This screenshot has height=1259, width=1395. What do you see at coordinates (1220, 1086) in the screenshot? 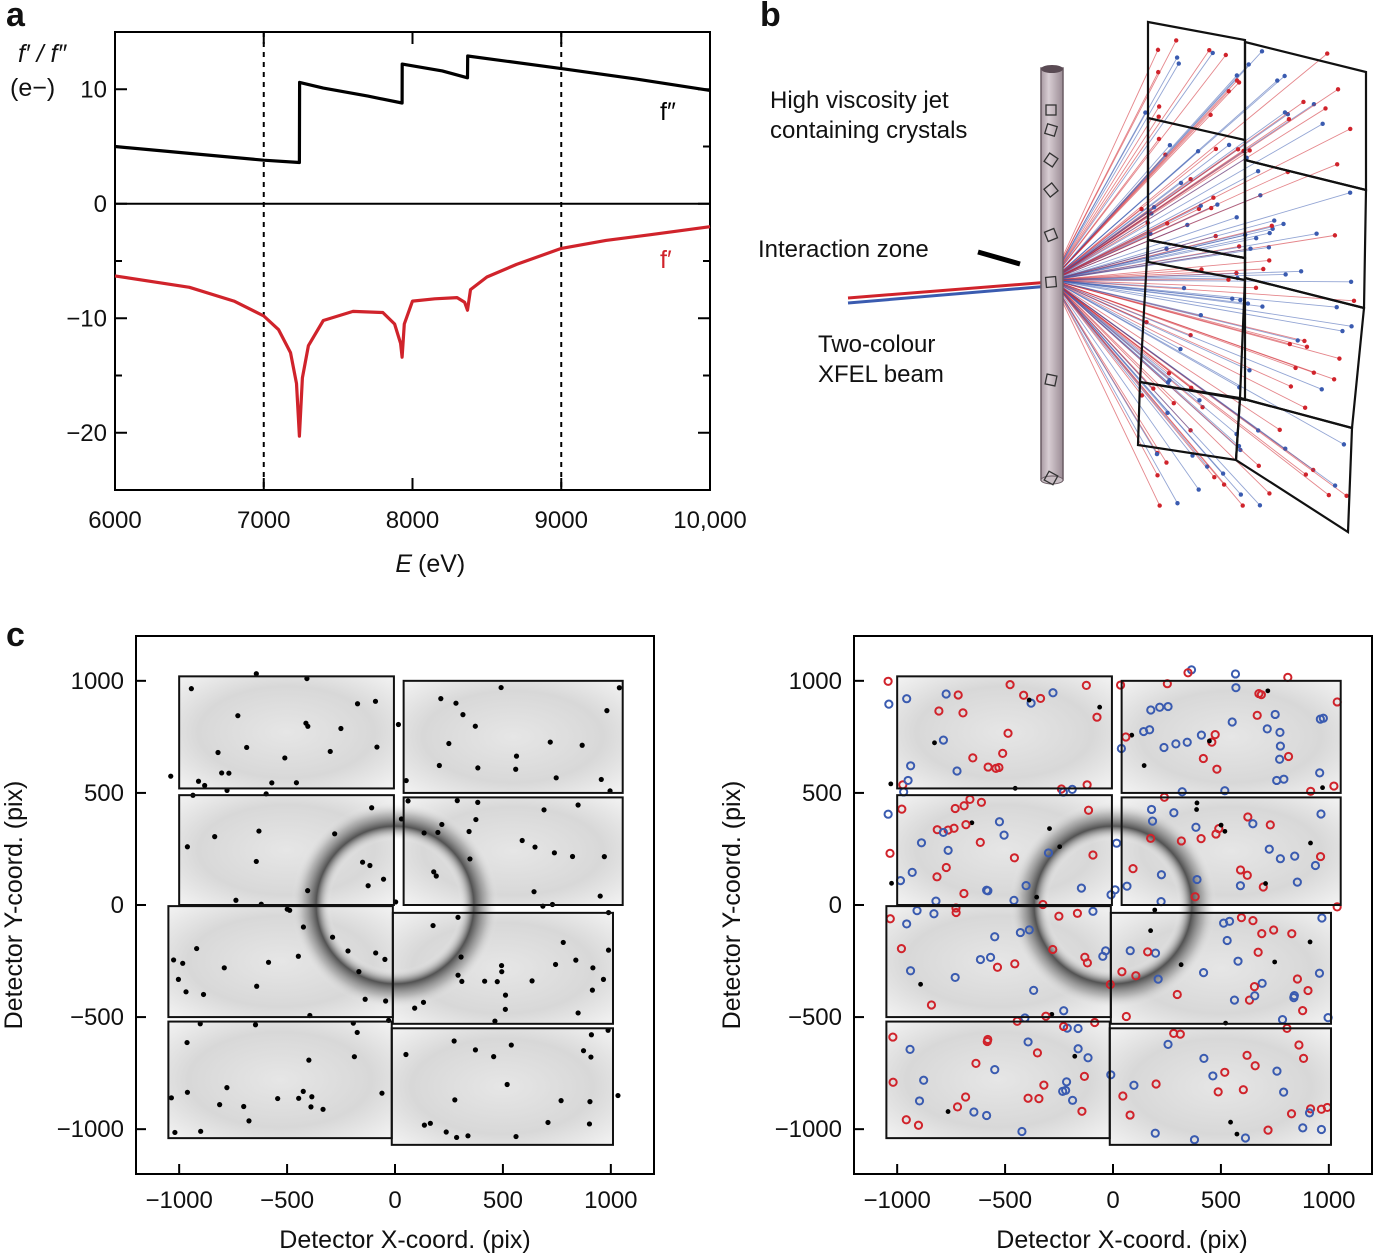
I see `detector-bg` at bounding box center [1220, 1086].